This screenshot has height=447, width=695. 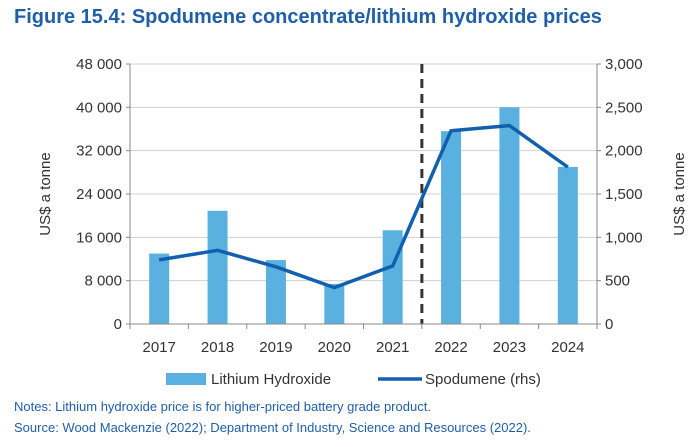 What do you see at coordinates (624, 237) in the screenshot?
I see `y2-tick-label: 1,000` at bounding box center [624, 237].